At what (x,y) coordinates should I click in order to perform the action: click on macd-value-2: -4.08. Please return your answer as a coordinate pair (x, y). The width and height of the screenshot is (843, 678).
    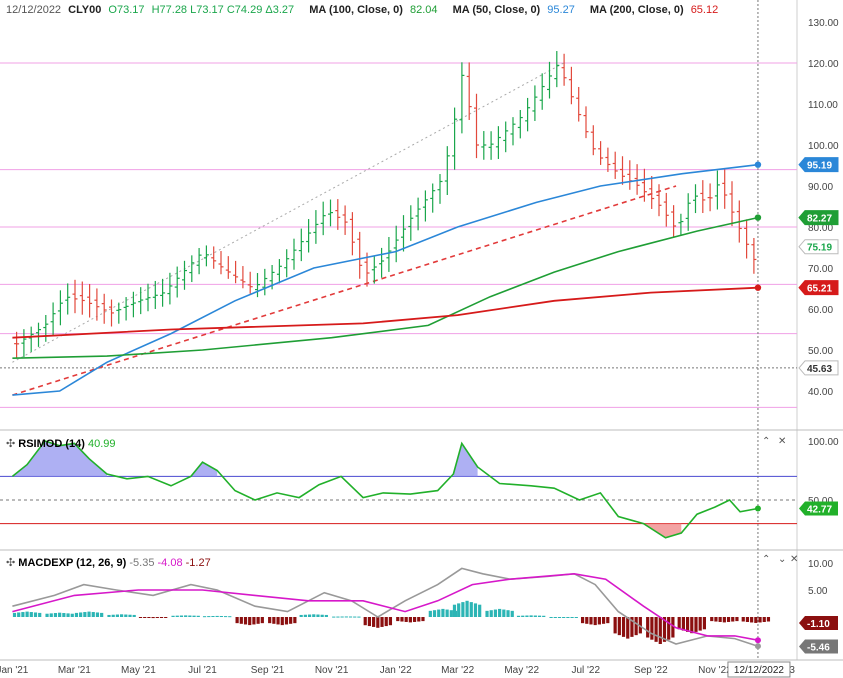
    Looking at the image, I should click on (170, 563).